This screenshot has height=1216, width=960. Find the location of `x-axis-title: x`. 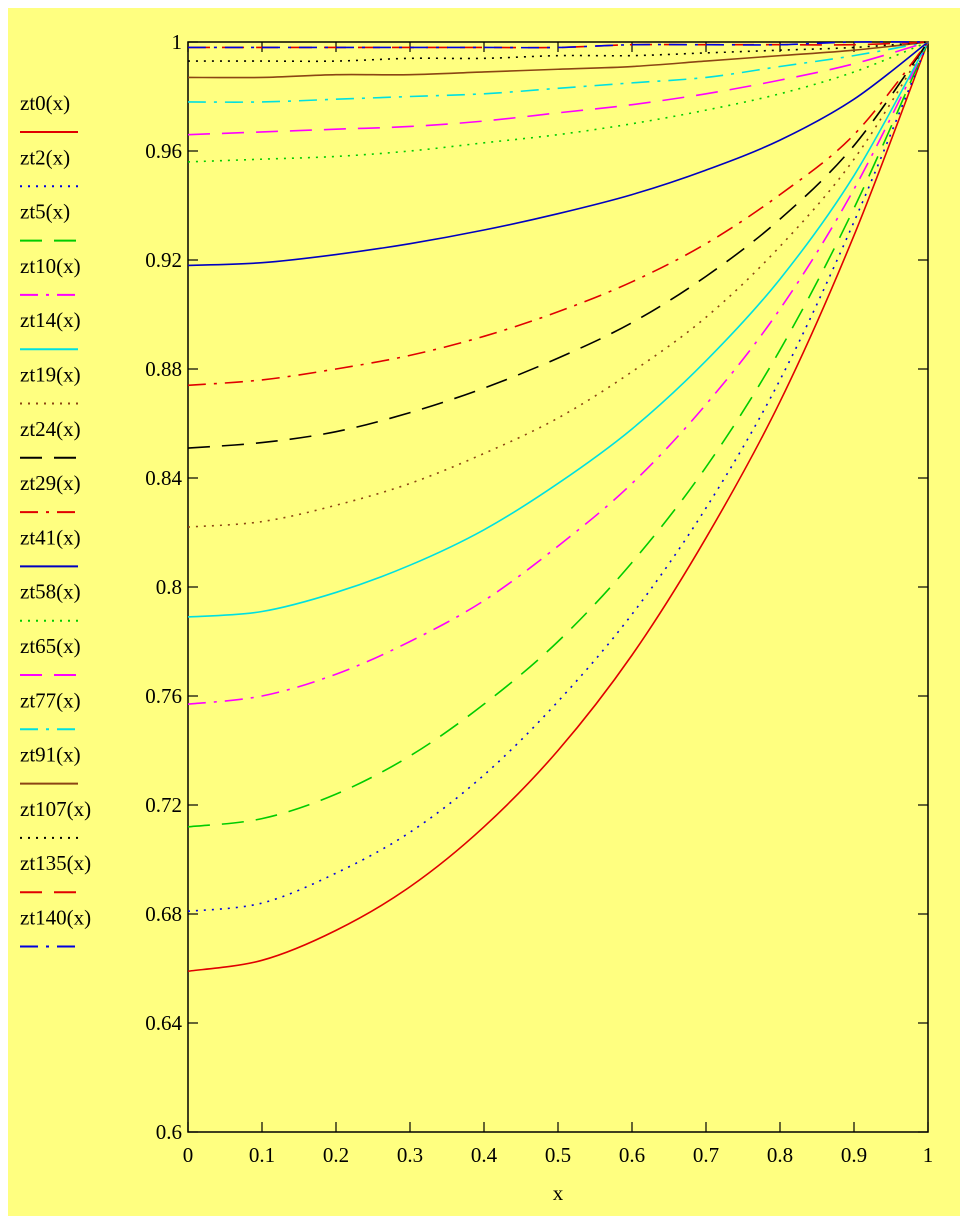

x-axis-title: x is located at coordinates (558, 1193).